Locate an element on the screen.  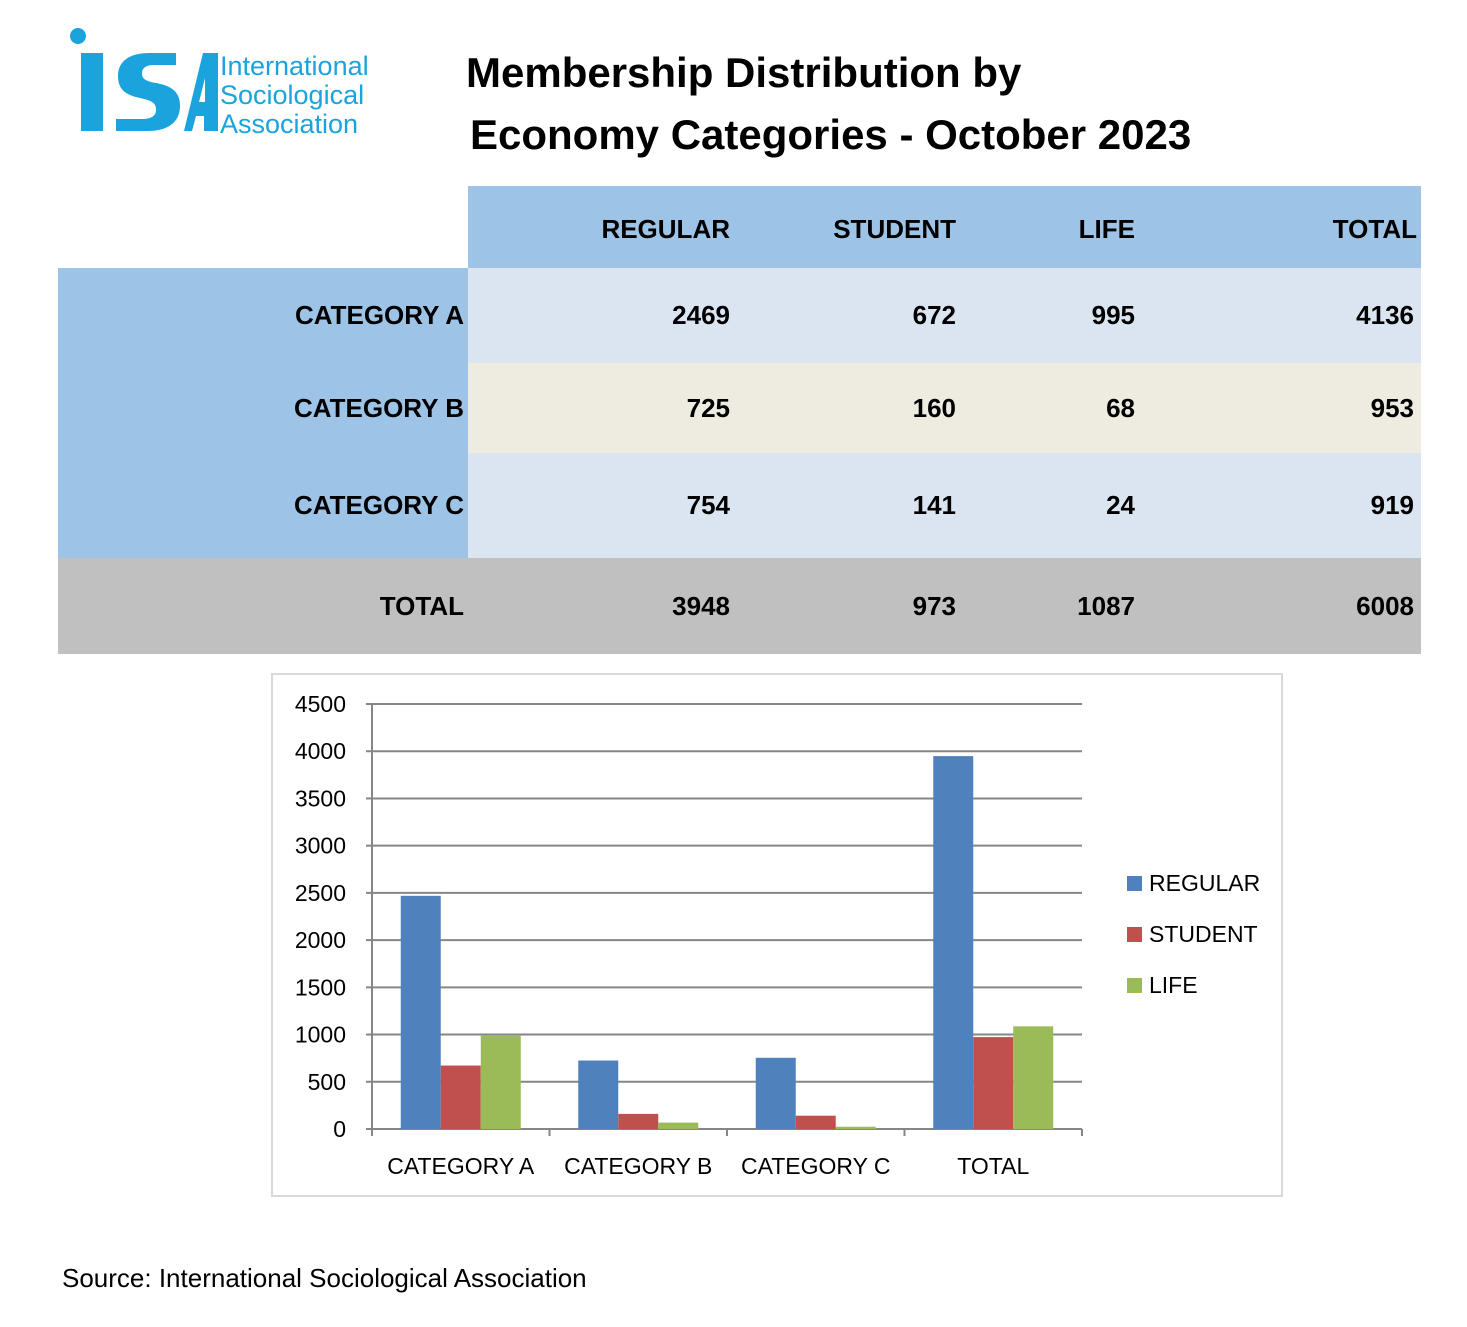
cell-student: 141 is located at coordinates (934, 505).